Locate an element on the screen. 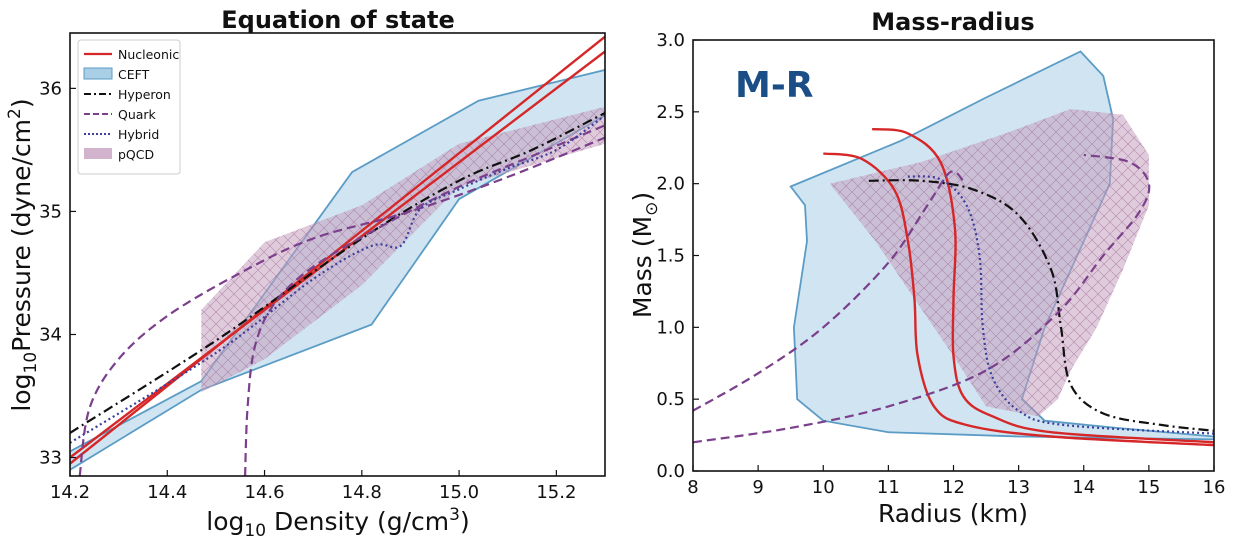 The width and height of the screenshot is (1233, 543). legend-hyperon-label: Hyperon is located at coordinates (144, 94).